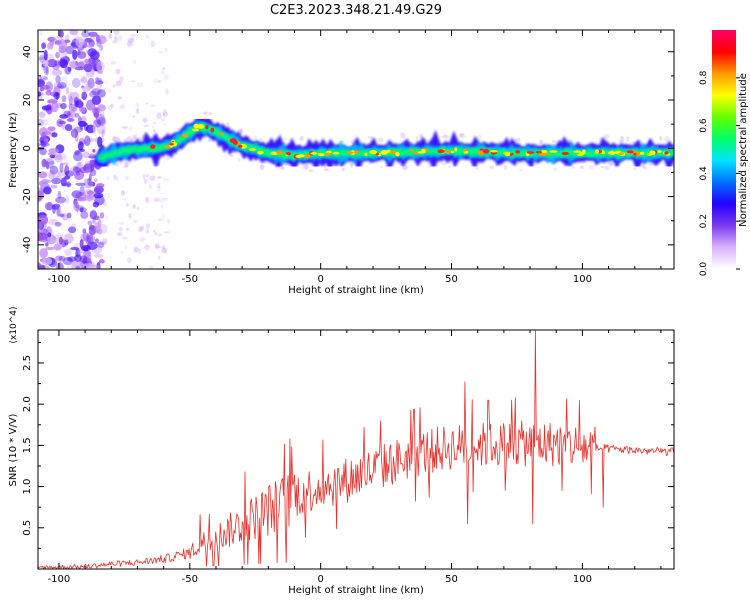 The height and width of the screenshot is (600, 750). I want to click on y-tick-label: 0, so click(27, 148).